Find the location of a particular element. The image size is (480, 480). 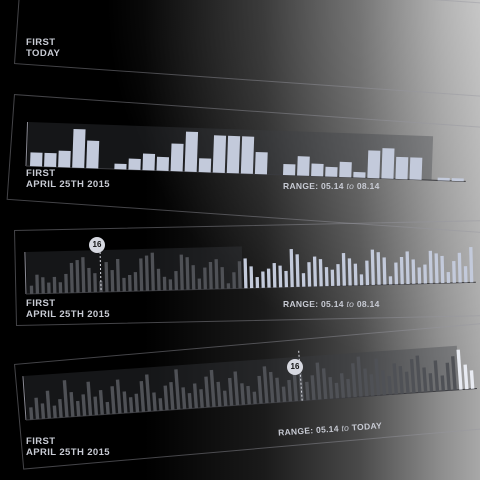

panel-2-marker: 16 is located at coordinates (97, 245).